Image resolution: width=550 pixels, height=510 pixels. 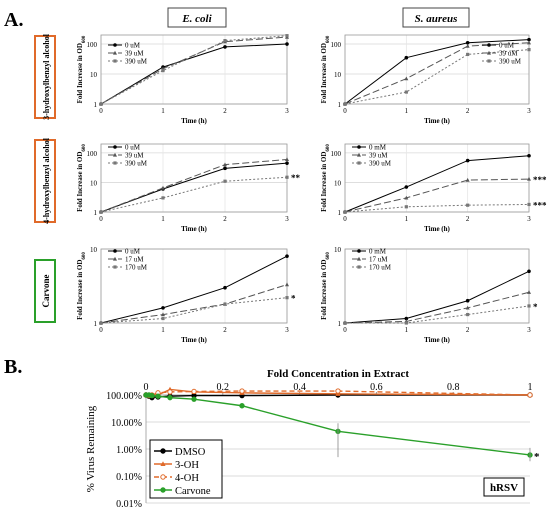 What do you see at coordinates (378, 148) in the screenshot?
I see `legend-label: 0 mM` at bounding box center [378, 148].